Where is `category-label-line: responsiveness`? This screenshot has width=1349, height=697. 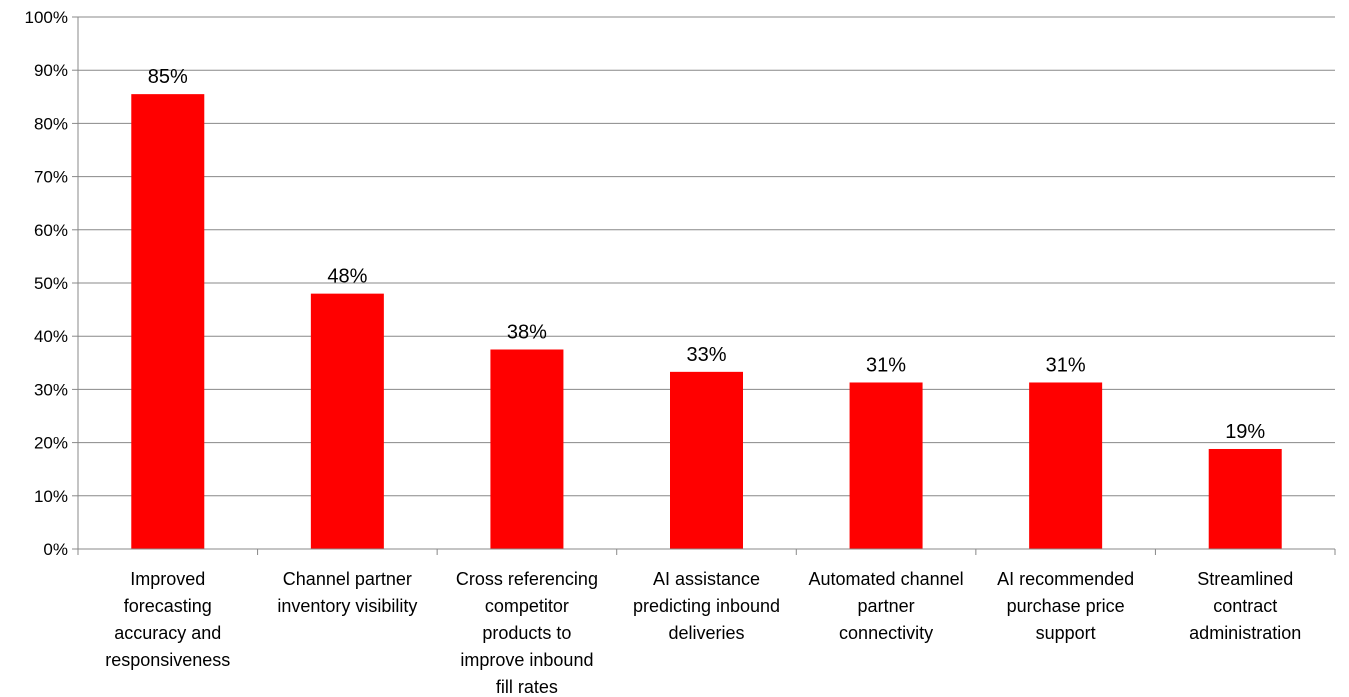
category-label-line: responsiveness is located at coordinates (167, 660).